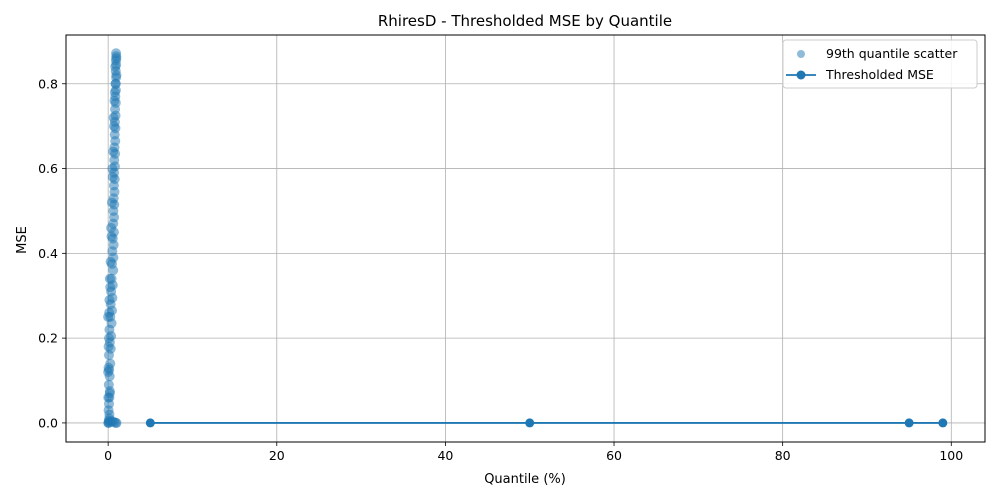 This screenshot has width=1000, height=500. I want to click on legend-line-label: Thresholded MSE, so click(879, 74).